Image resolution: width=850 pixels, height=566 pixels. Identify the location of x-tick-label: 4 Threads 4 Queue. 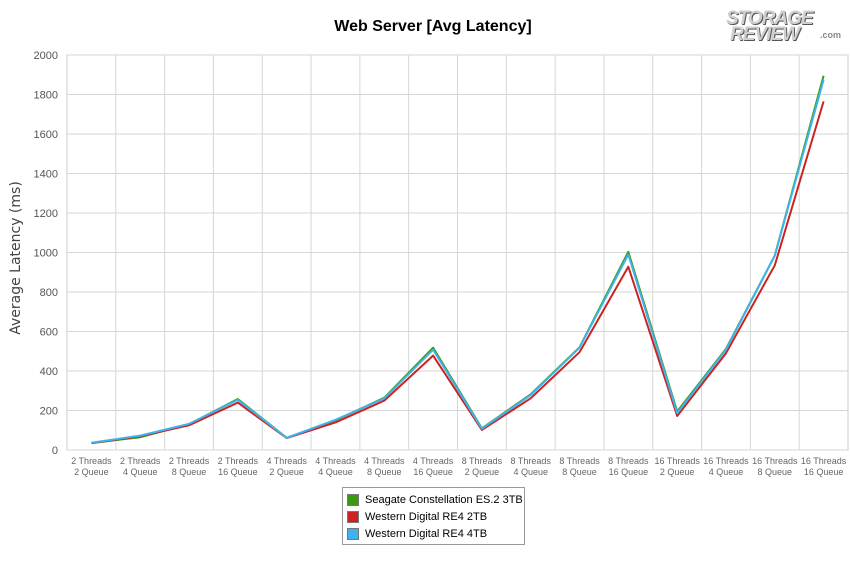
(335, 466).